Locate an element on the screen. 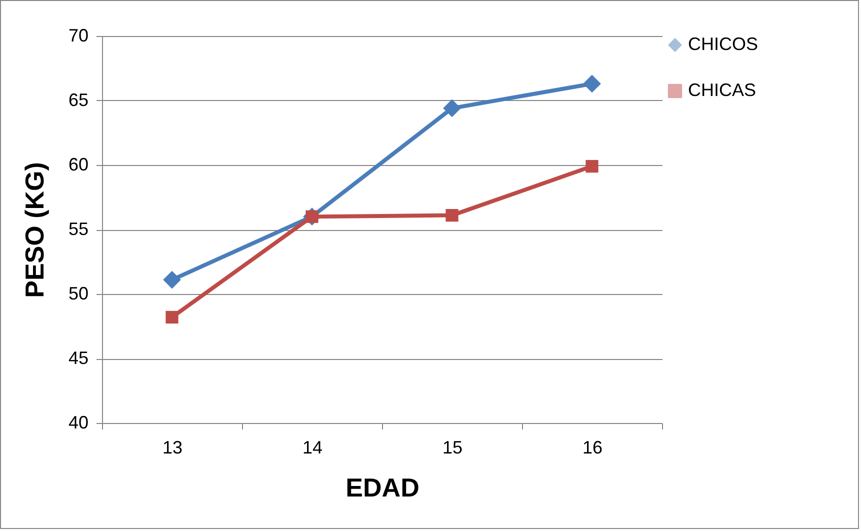  x-tick-label: 14 is located at coordinates (312, 448).